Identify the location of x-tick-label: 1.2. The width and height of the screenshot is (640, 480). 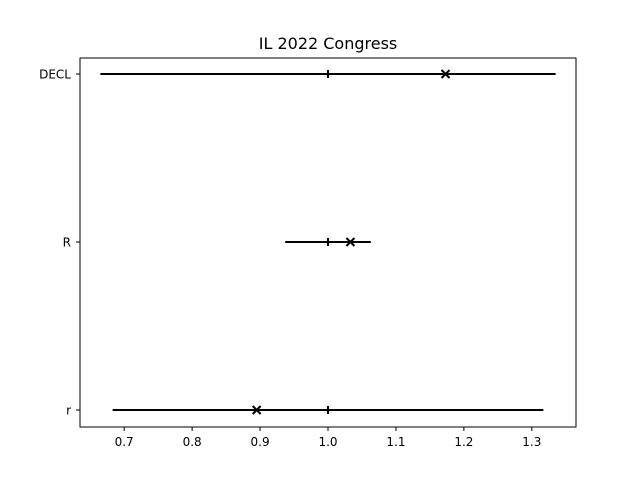
(463, 442).